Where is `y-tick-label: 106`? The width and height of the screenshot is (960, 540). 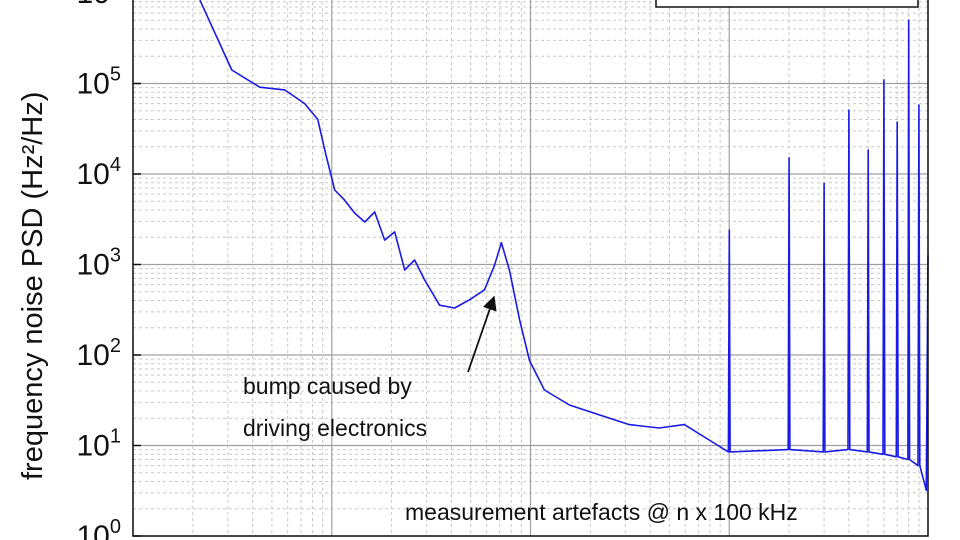
y-tick-label: 106 is located at coordinates (99, 5).